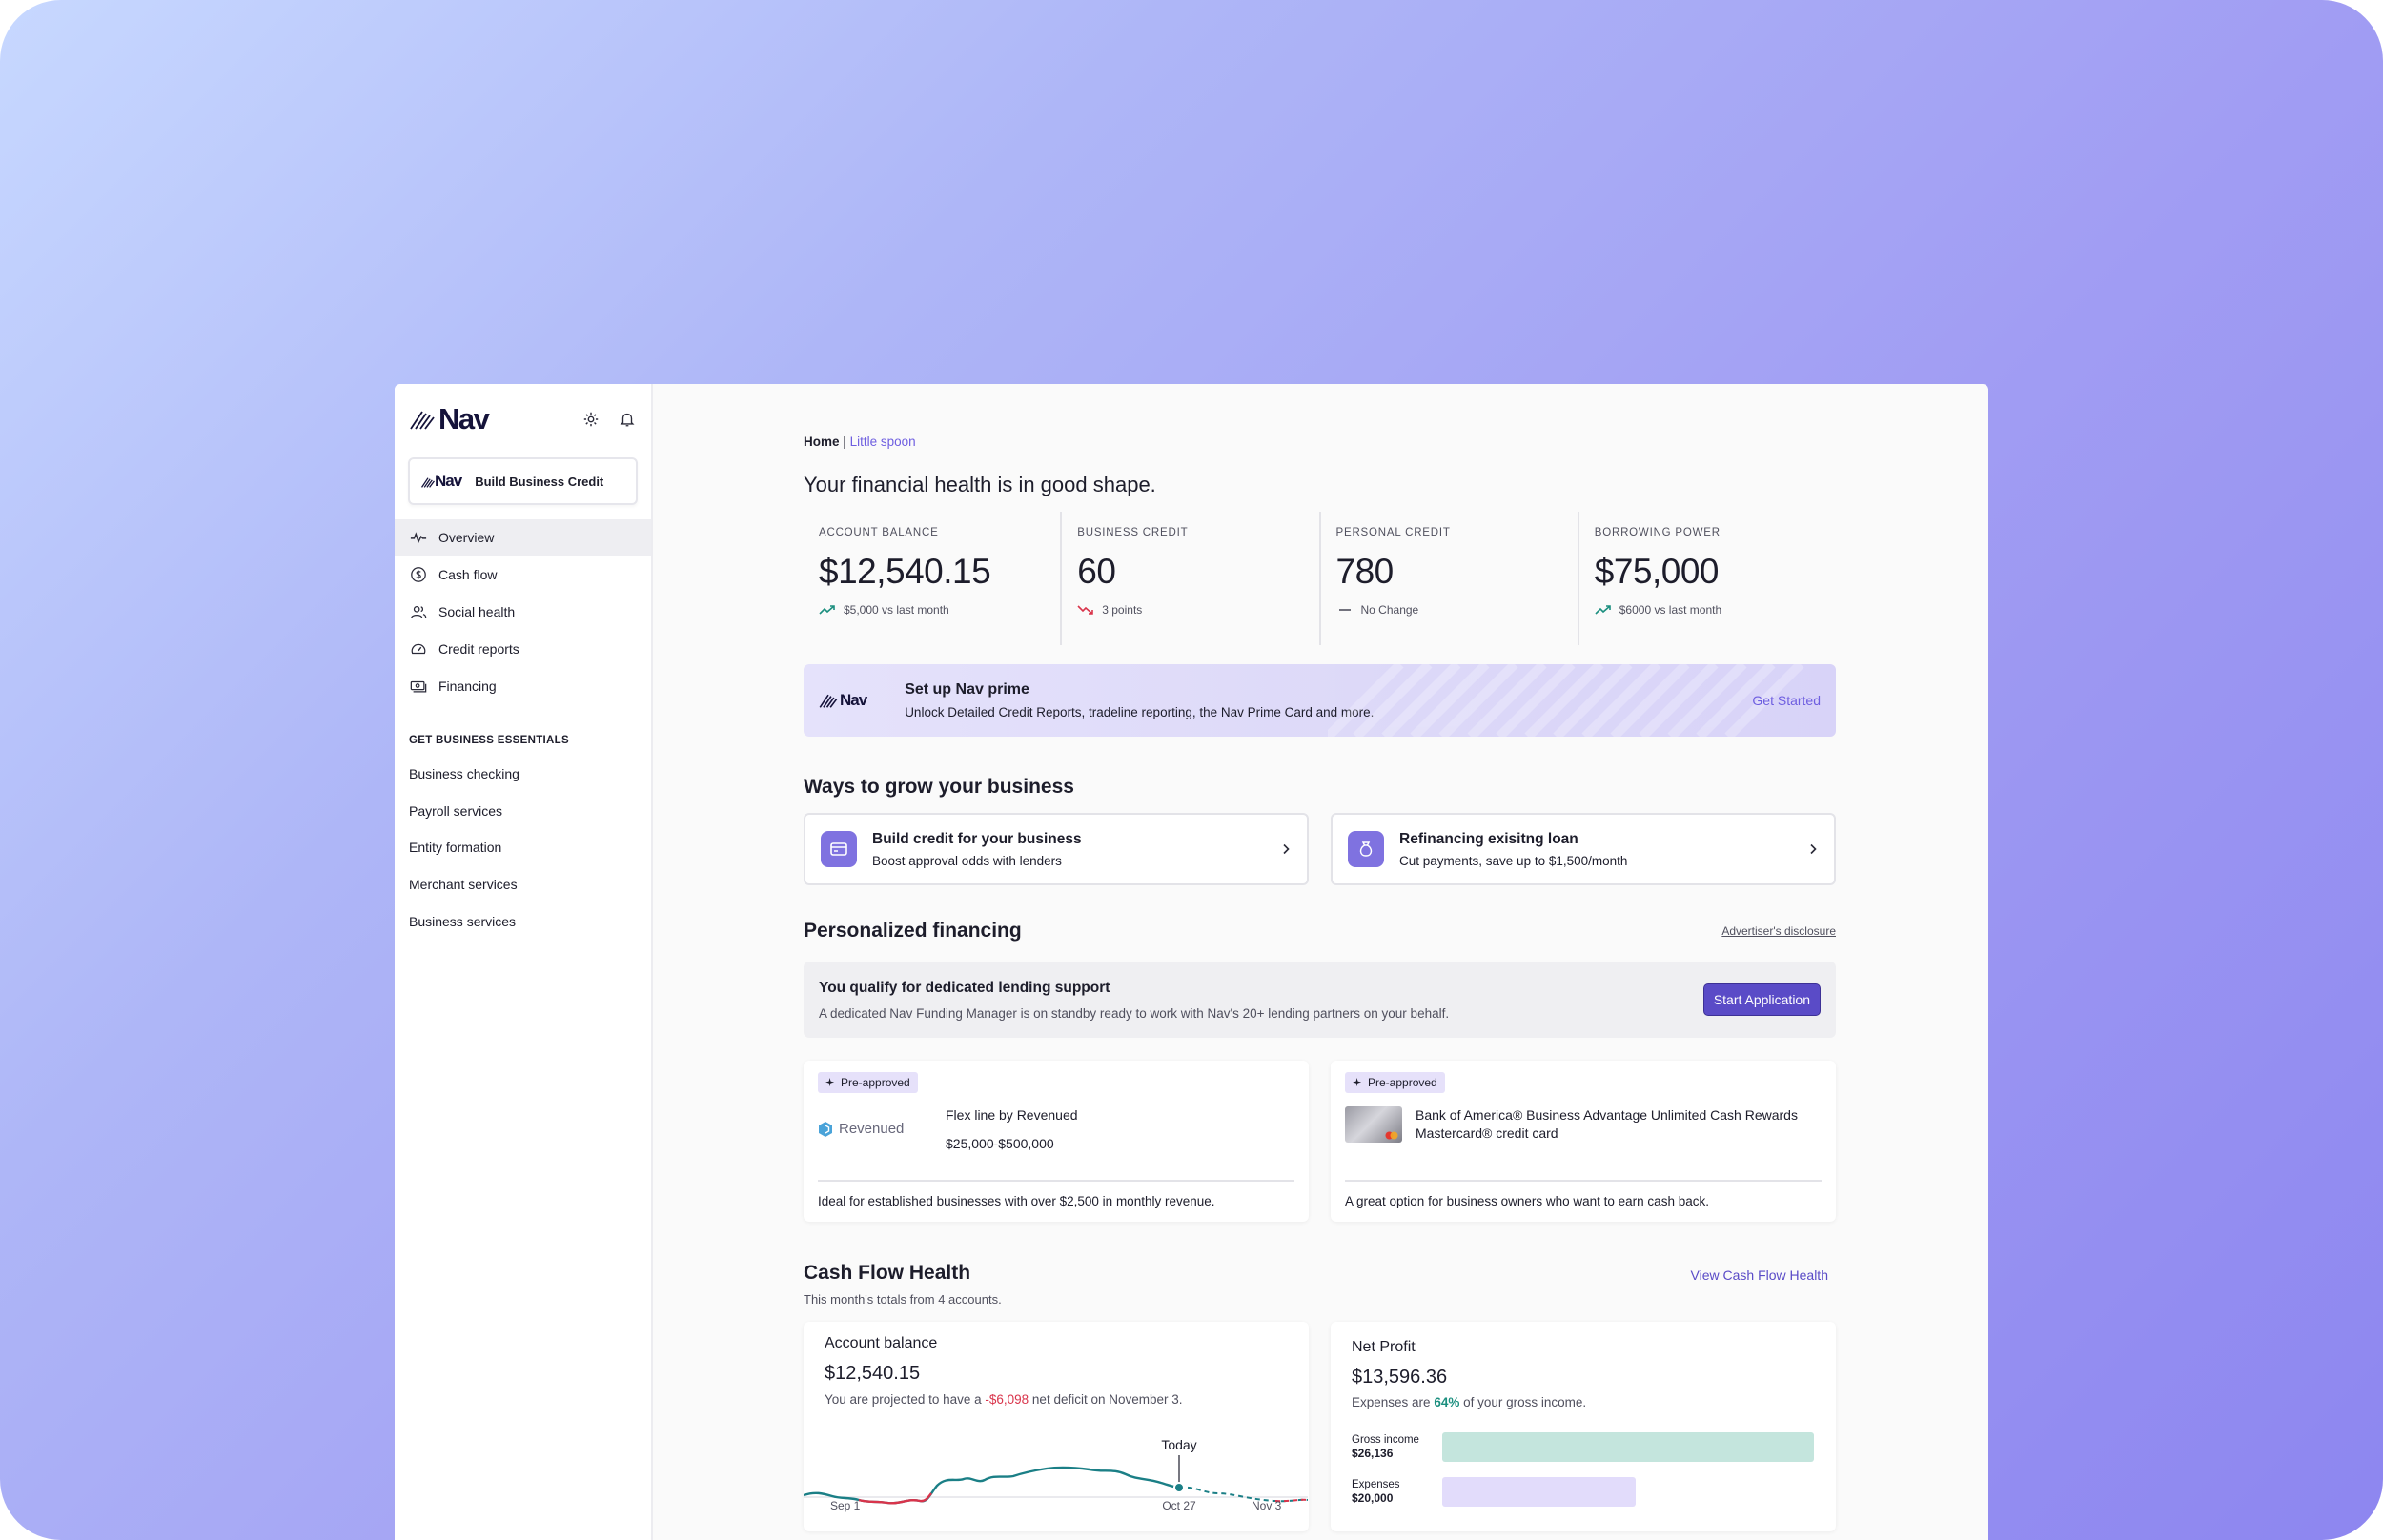  What do you see at coordinates (977, 838) in the screenshot?
I see `grow-card-title: Build credit for your business` at bounding box center [977, 838].